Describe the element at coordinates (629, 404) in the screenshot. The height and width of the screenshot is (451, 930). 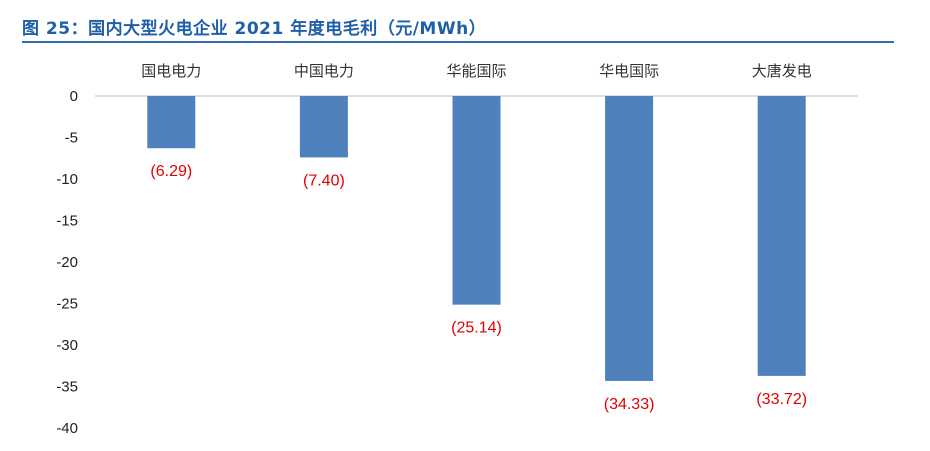
I see `data-label: (34.33)` at that location.